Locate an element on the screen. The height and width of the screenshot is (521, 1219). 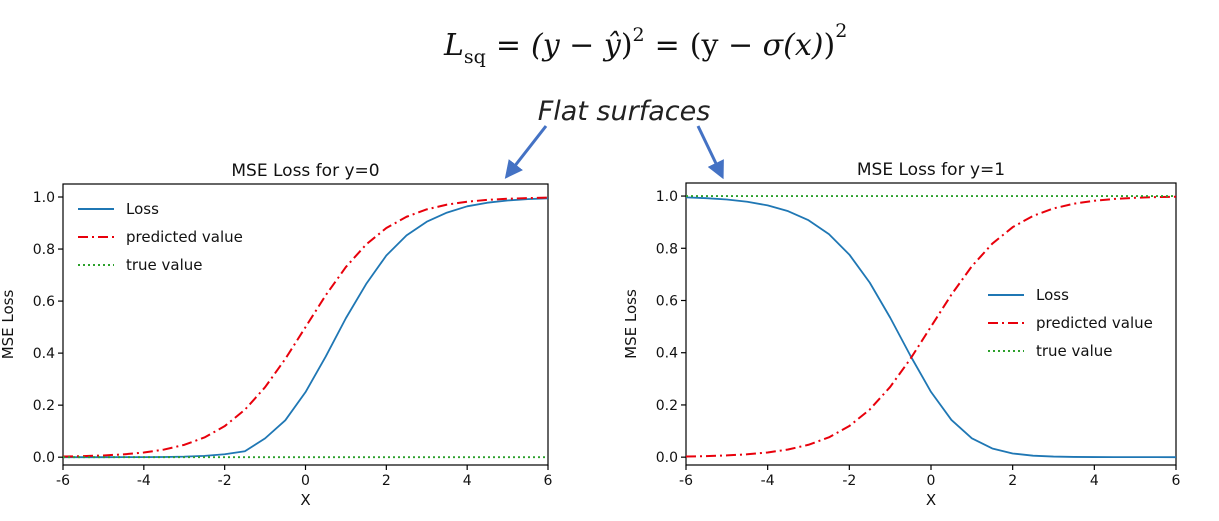
equation-text: Lsq = (y − ŷ)2 = (y − σ(x))2 is located at coordinates (645, 44).